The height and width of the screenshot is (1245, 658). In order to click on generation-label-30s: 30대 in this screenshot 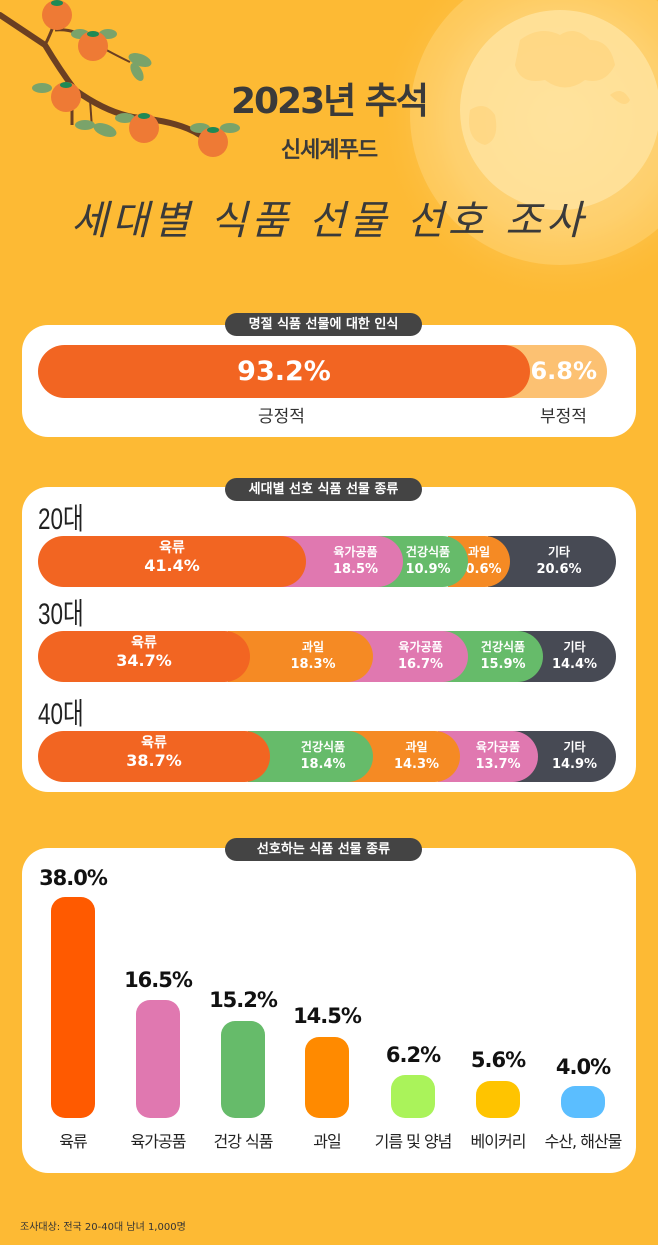, I will do `click(61, 614)`.